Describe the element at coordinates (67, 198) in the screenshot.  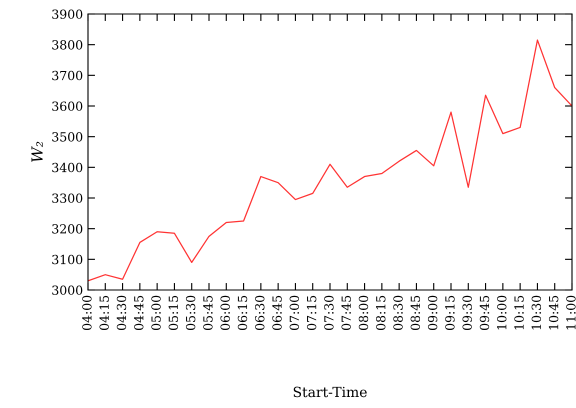
I see `y-tick-label: 3300` at that location.